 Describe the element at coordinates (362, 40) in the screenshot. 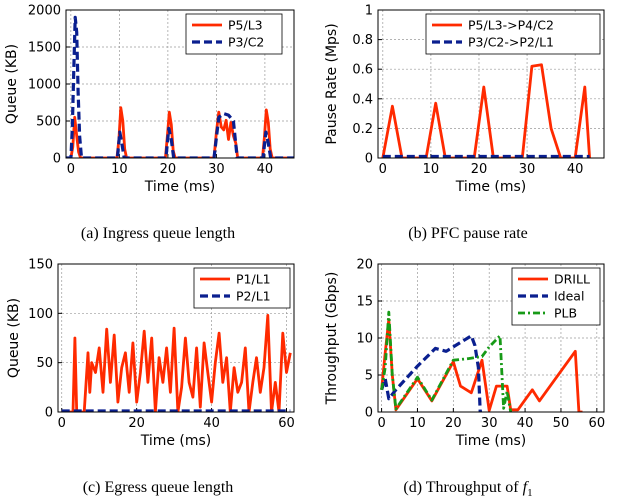

I see `y-tick-label: 0.8` at that location.